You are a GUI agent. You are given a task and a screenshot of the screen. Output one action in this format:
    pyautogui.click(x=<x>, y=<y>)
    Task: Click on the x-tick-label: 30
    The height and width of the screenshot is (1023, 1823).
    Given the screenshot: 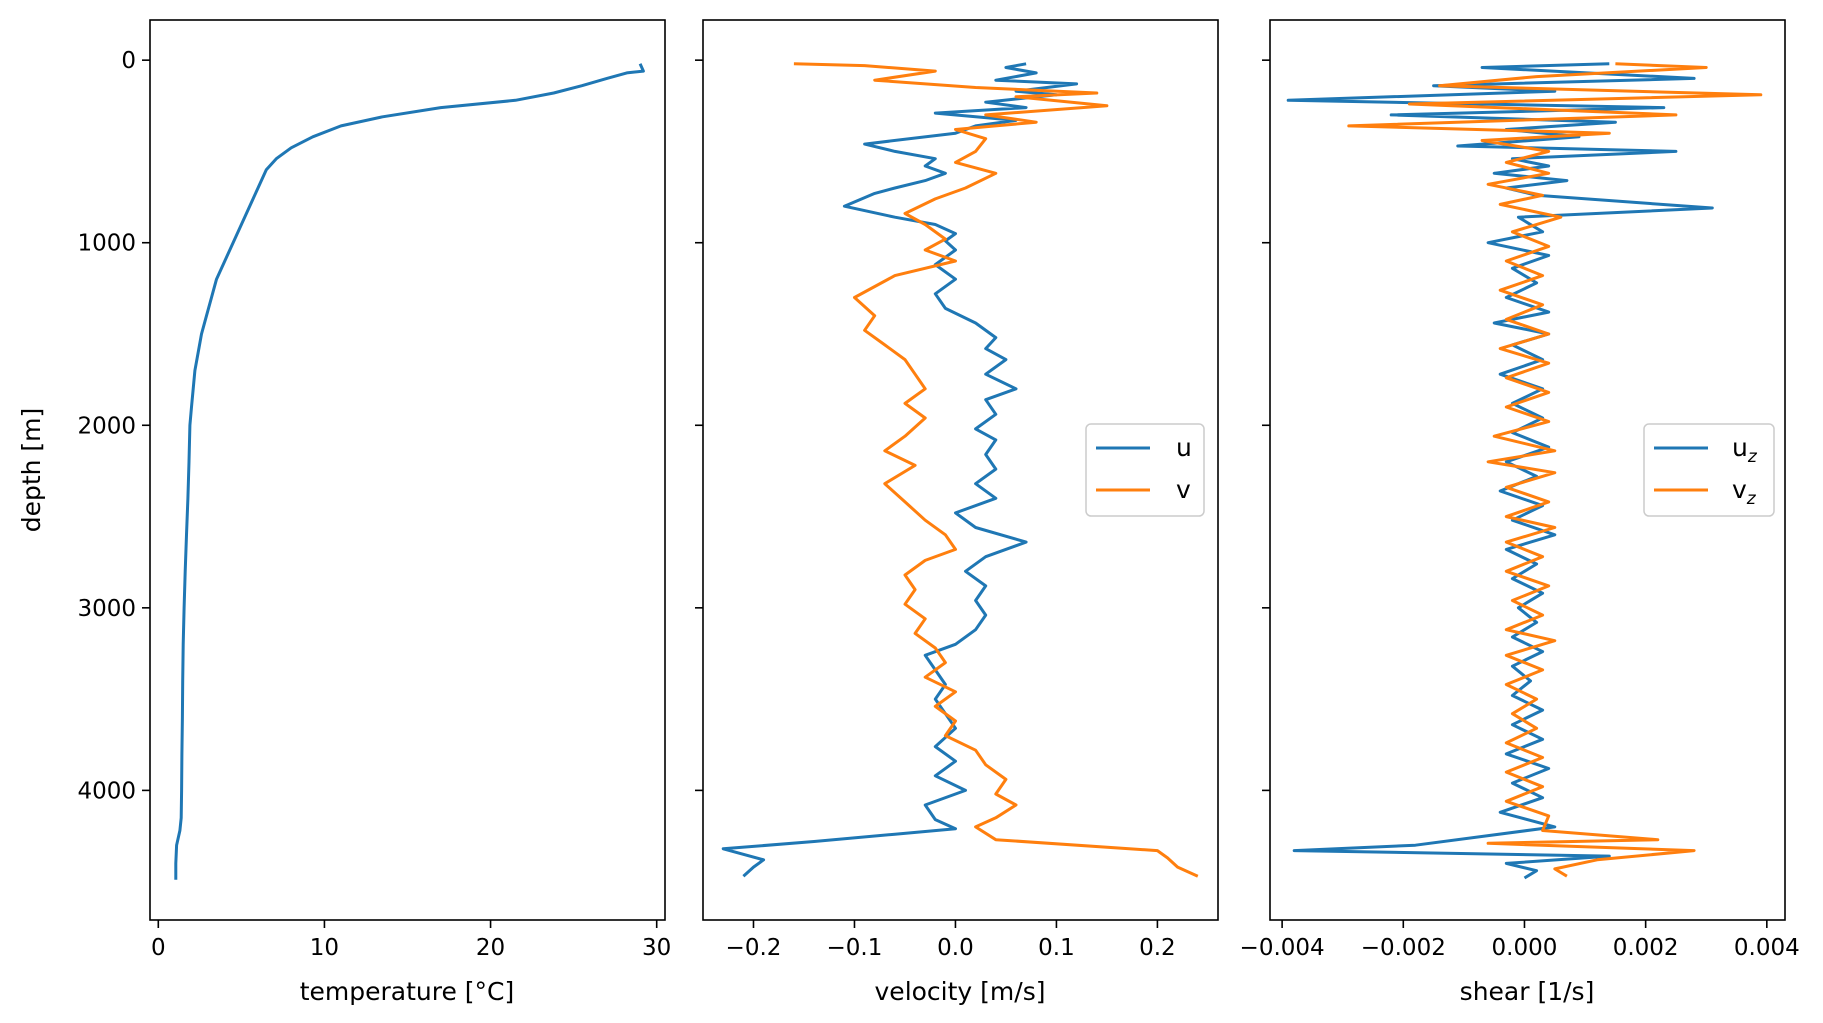 What is the action you would take?
    pyautogui.click(x=656, y=948)
    